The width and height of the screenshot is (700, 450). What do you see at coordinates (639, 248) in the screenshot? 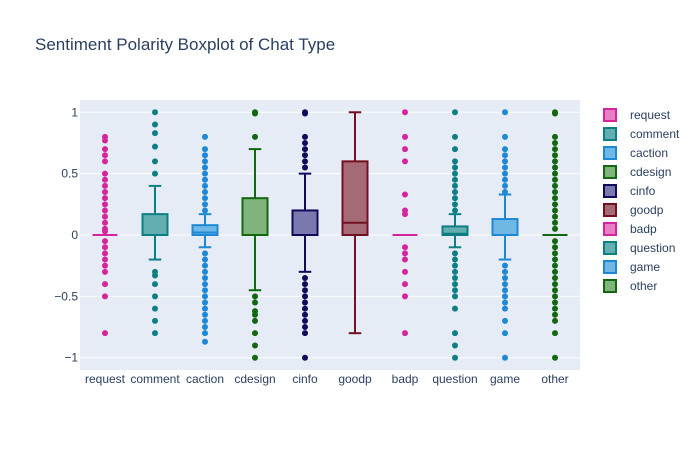
I see `legend-item-question: question` at bounding box center [639, 248].